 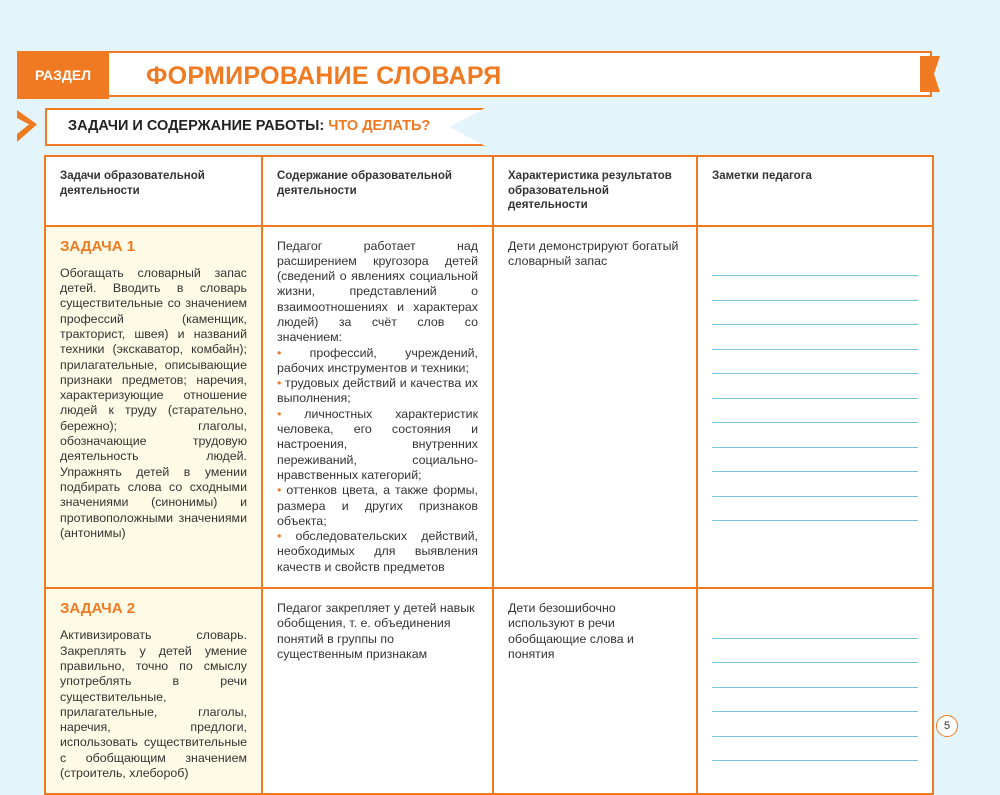 I want to click on col-header: Содержание образовательной деятельности, so click(x=377, y=191).